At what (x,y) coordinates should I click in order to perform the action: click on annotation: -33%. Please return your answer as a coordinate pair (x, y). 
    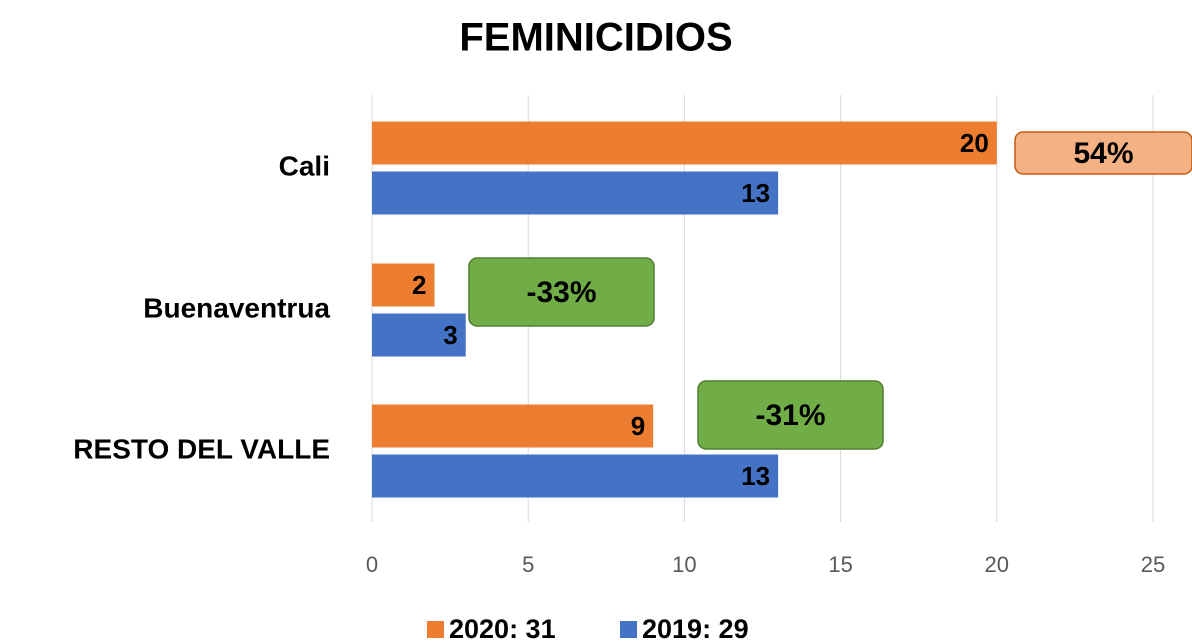
    Looking at the image, I should click on (561, 292).